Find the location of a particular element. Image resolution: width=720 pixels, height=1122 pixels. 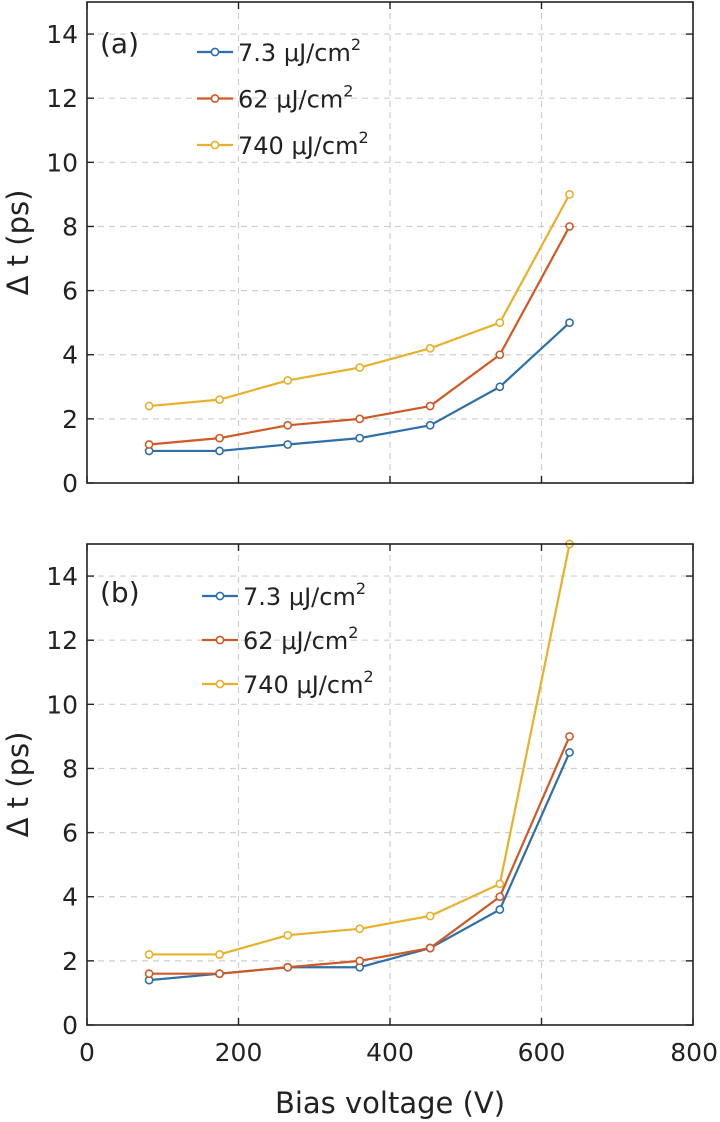

x-tick-label: 400 is located at coordinates (390, 1052).